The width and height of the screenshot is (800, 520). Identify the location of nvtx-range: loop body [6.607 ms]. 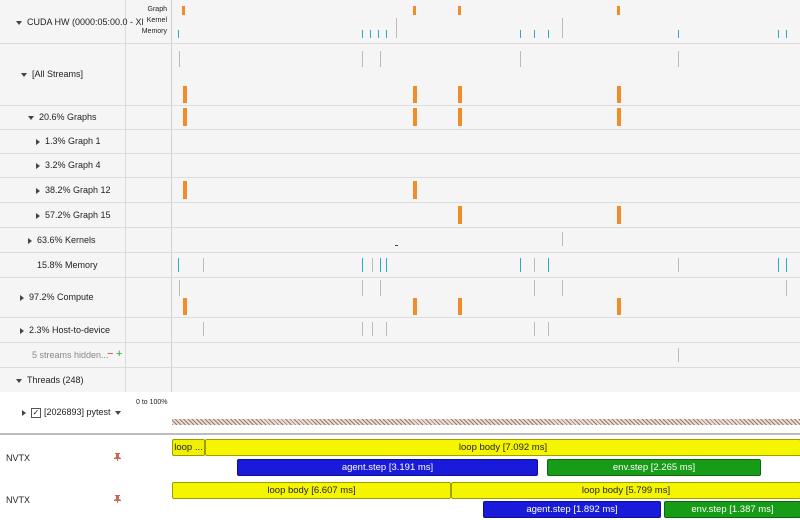
(311, 490).